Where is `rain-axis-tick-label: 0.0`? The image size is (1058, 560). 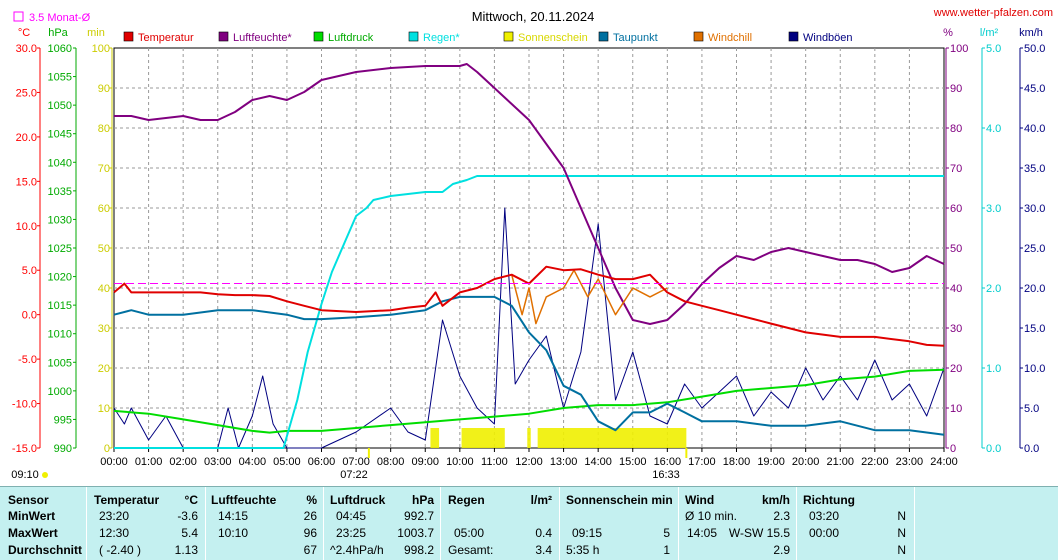
rain-axis-tick-label: 0.0 is located at coordinates (993, 449).